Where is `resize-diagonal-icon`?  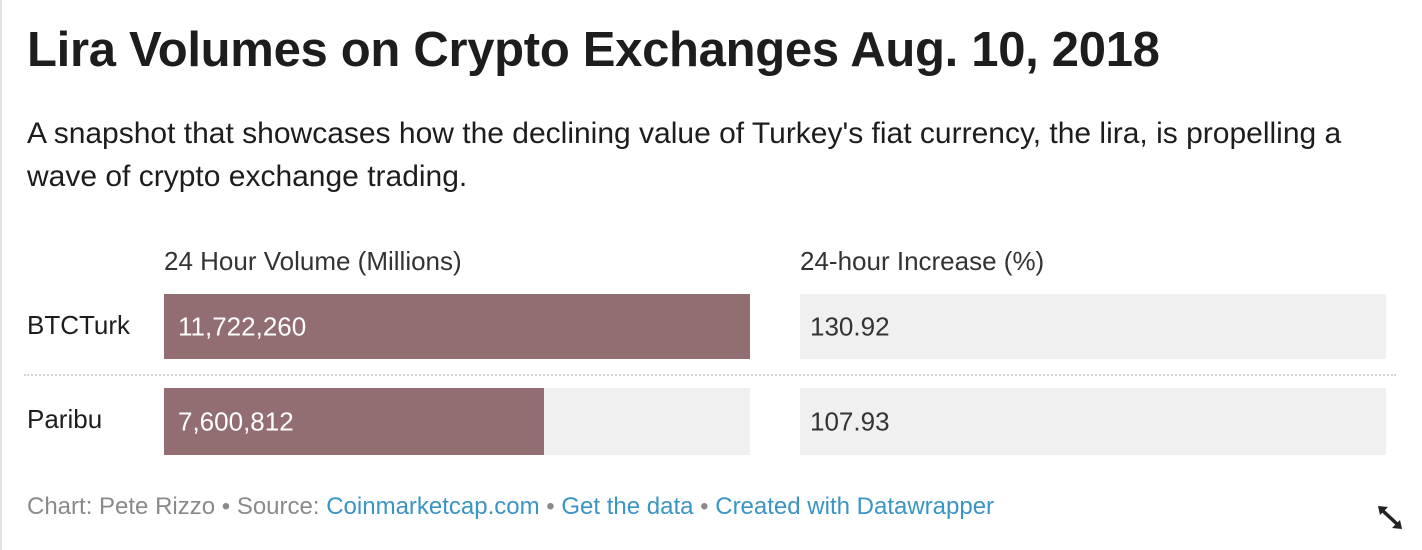
resize-diagonal-icon is located at coordinates (1390, 517).